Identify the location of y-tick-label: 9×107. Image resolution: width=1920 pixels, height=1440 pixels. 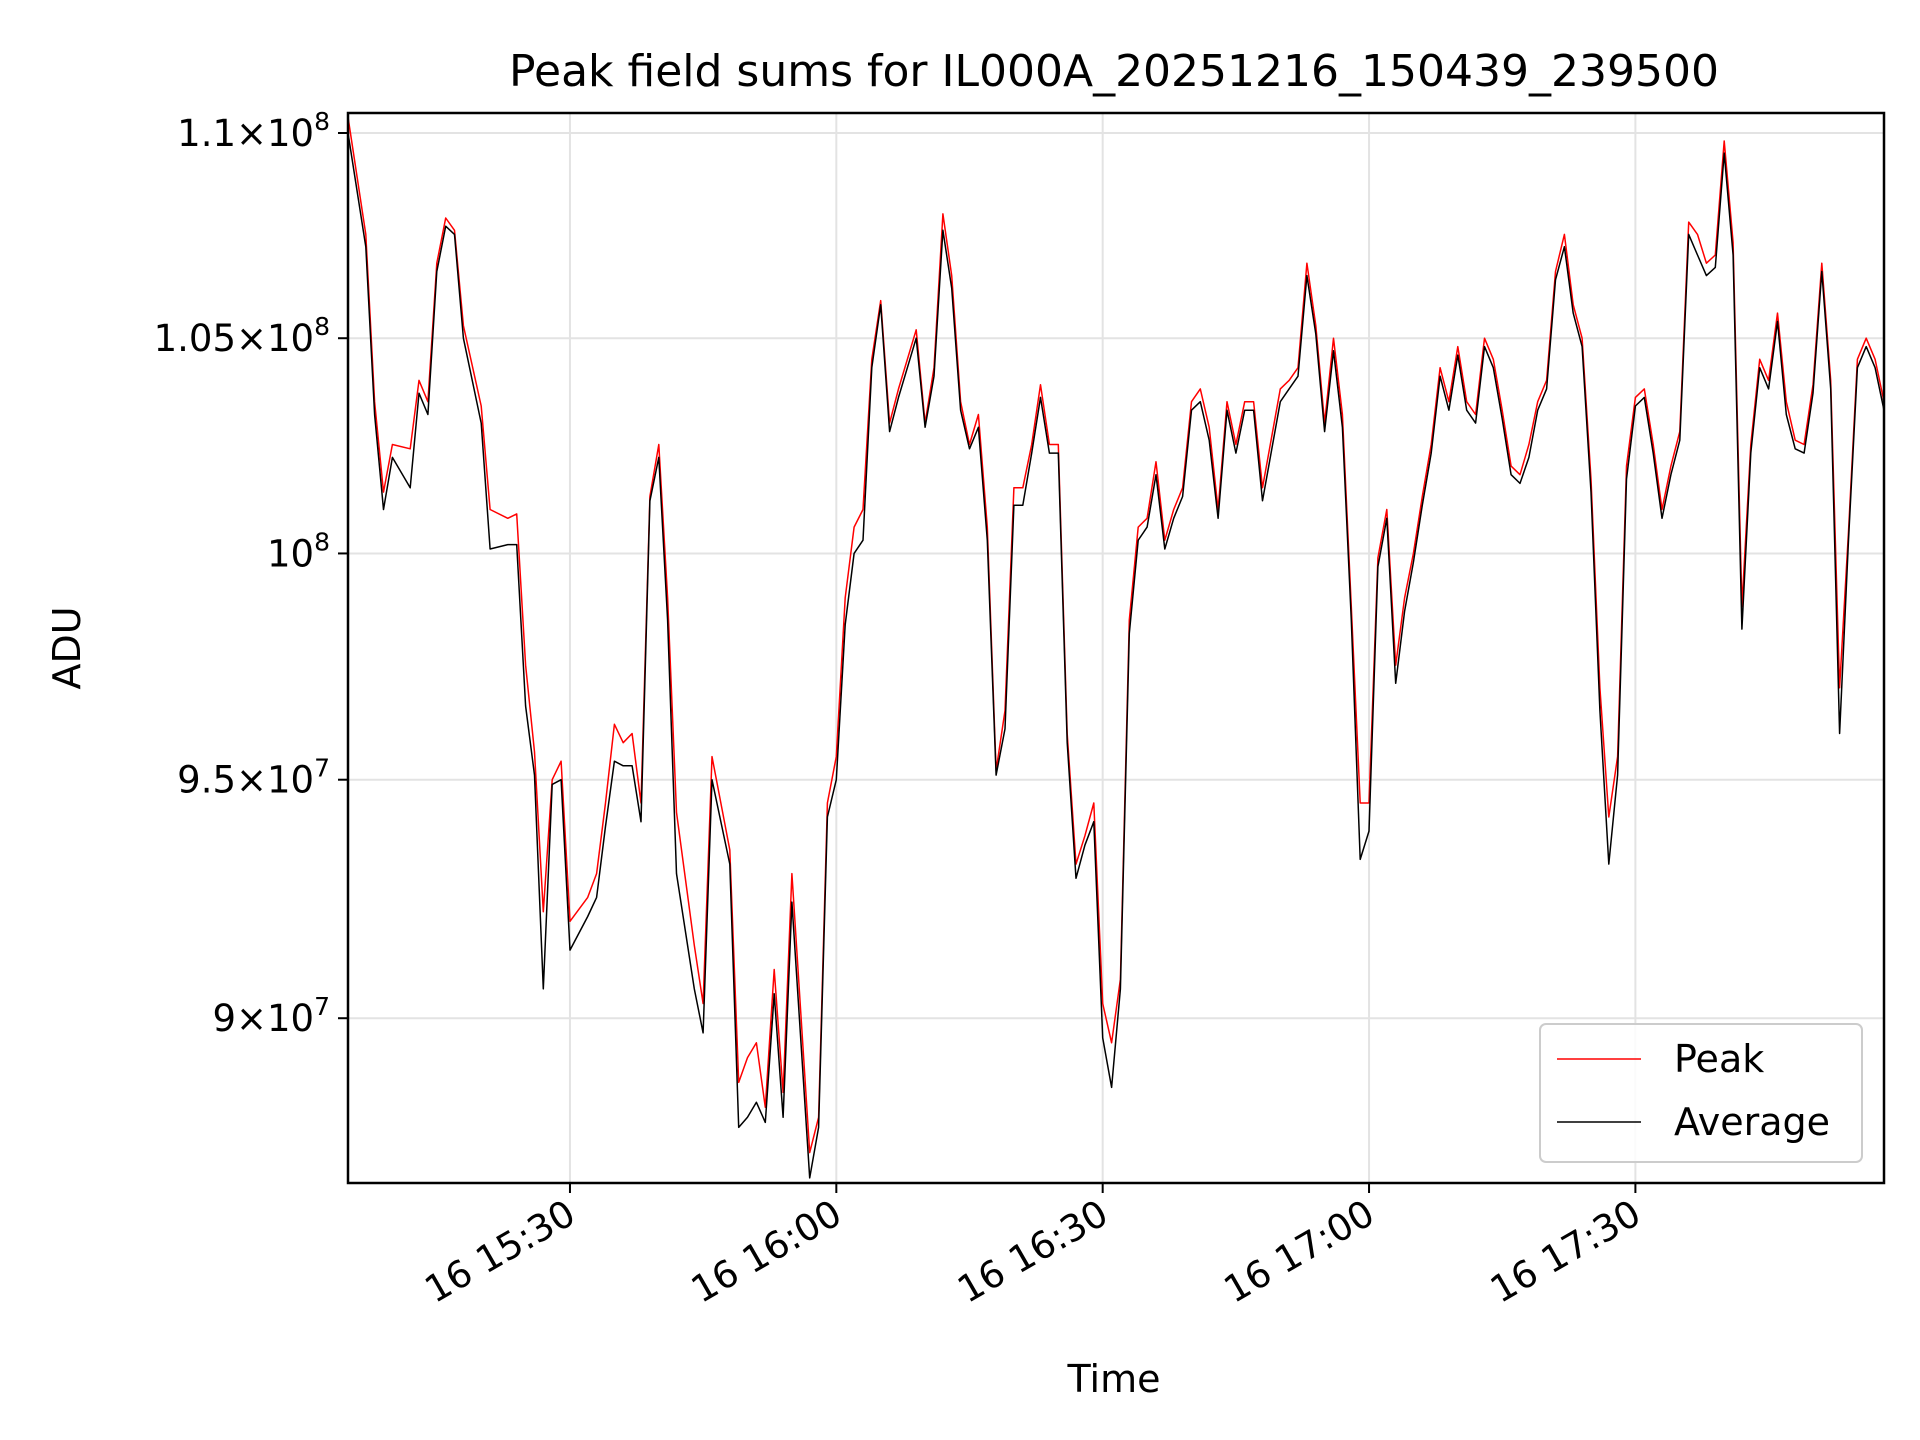
(271, 1016).